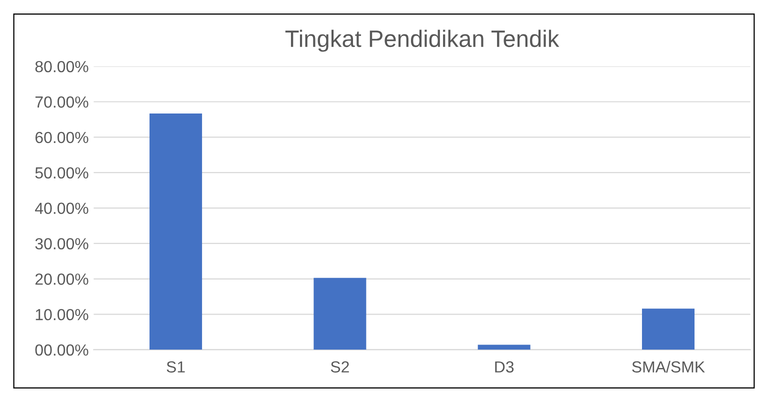 The width and height of the screenshot is (768, 402). I want to click on y-tick-label: 20.00%, so click(61, 279).